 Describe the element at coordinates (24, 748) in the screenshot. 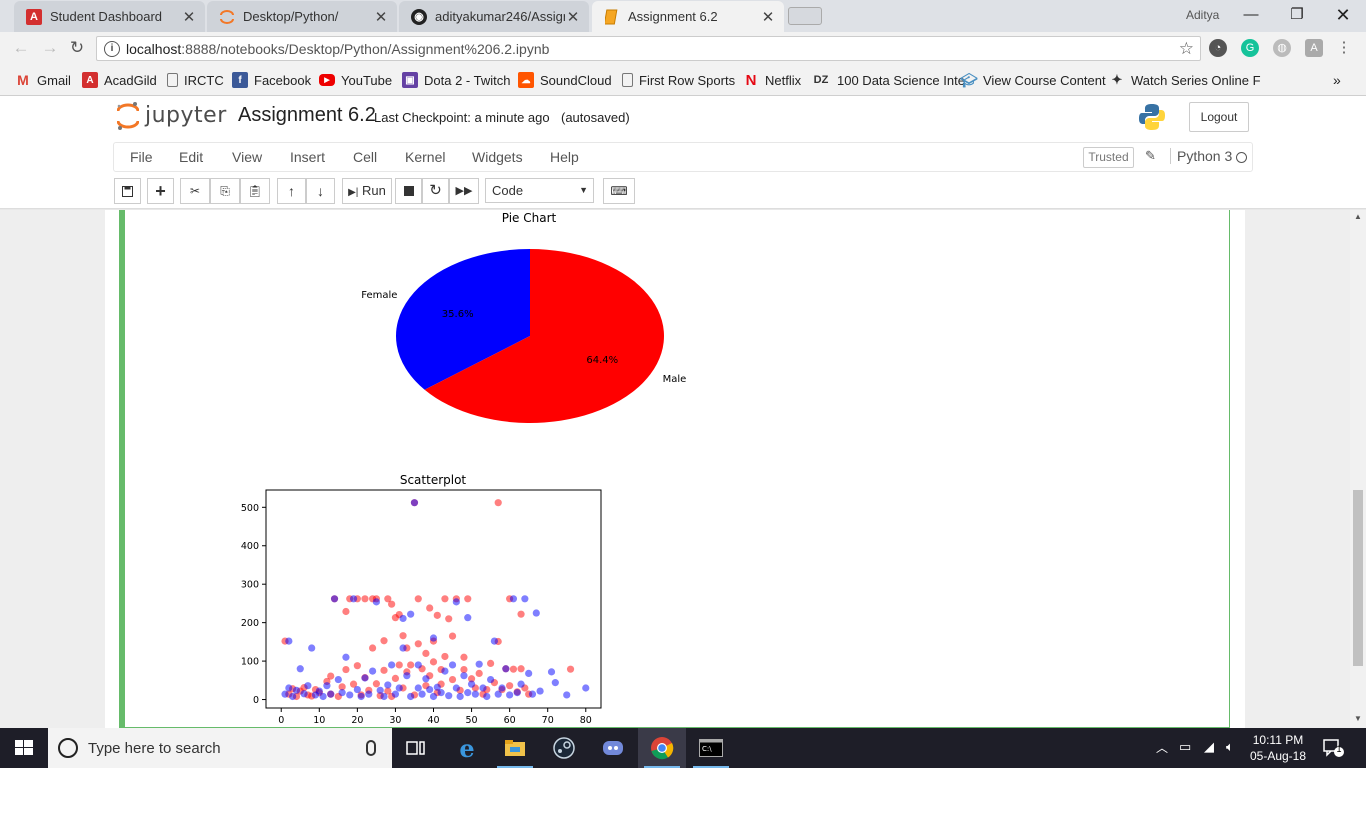

I see `windows-start-icon` at that location.